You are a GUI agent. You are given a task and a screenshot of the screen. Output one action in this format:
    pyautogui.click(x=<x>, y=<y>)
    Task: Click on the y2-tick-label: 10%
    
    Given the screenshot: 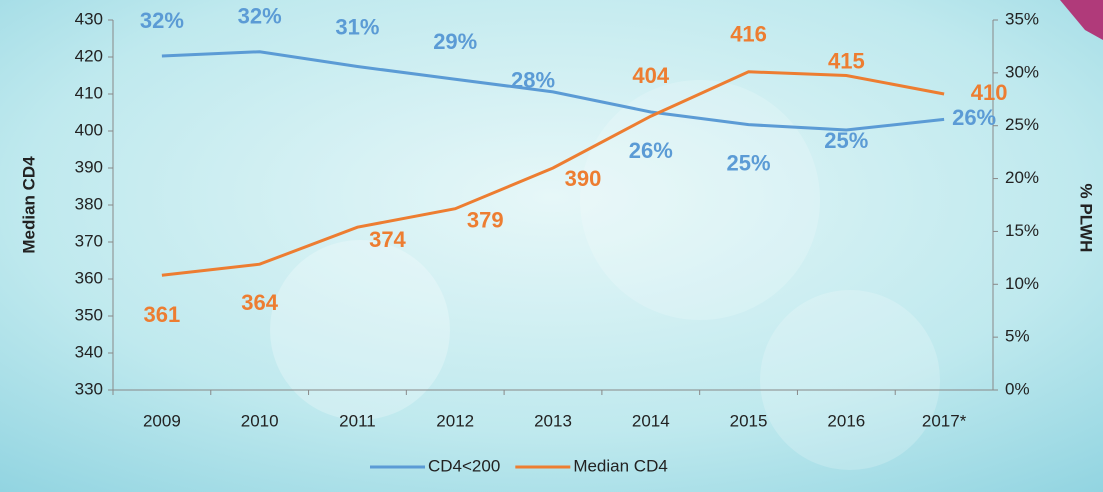 What is the action you would take?
    pyautogui.click(x=1022, y=283)
    